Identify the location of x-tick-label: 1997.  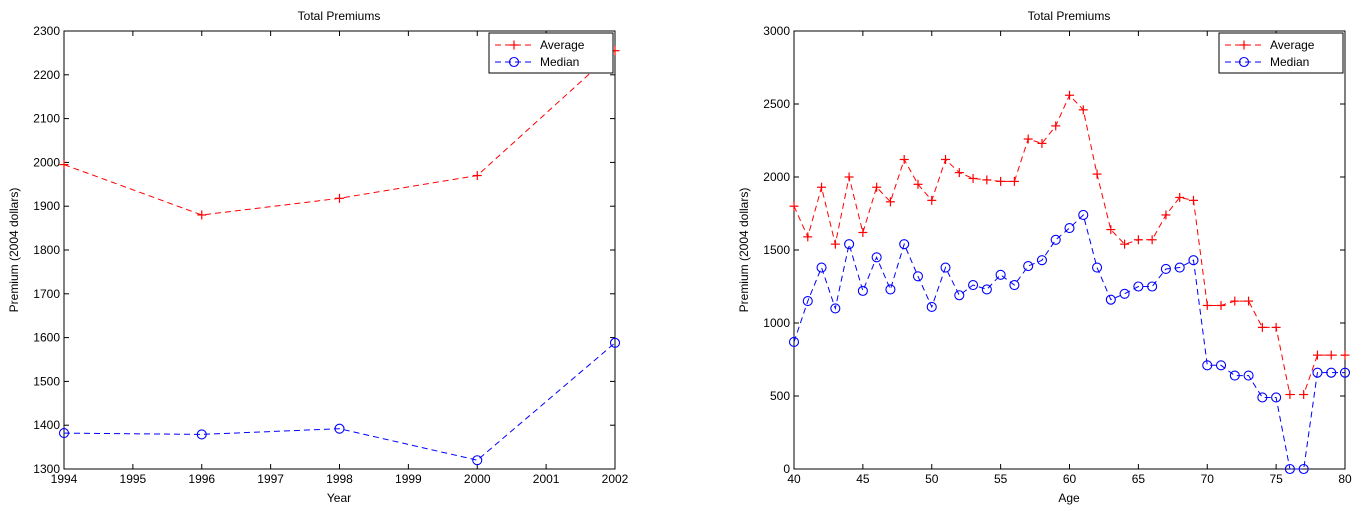
(270, 479).